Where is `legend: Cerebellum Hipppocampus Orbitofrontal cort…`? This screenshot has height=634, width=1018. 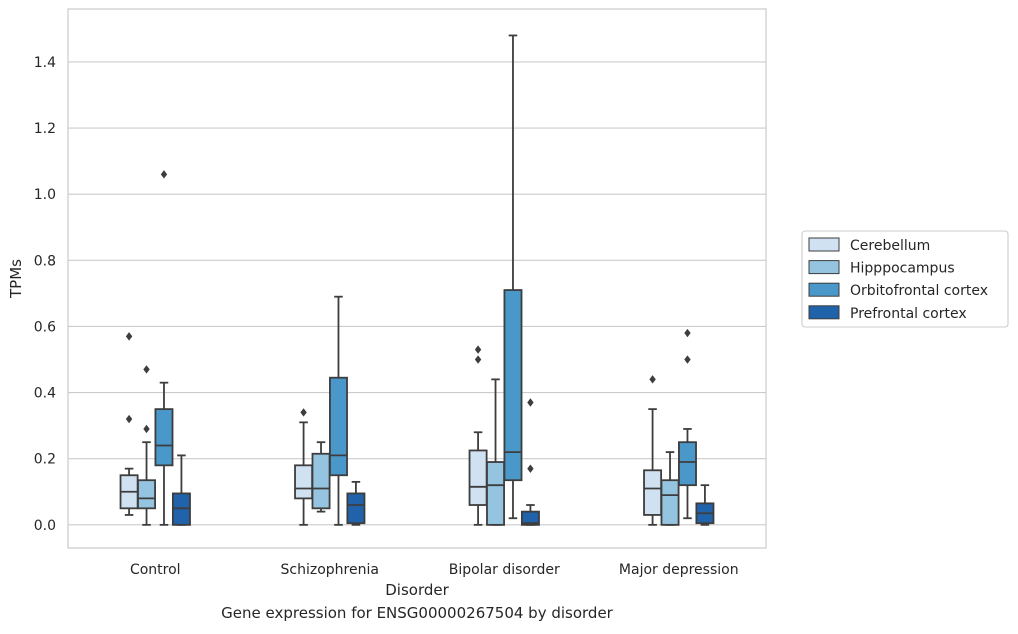
legend: Cerebellum Hipppocampus Orbitofrontal cort… is located at coordinates (905, 279).